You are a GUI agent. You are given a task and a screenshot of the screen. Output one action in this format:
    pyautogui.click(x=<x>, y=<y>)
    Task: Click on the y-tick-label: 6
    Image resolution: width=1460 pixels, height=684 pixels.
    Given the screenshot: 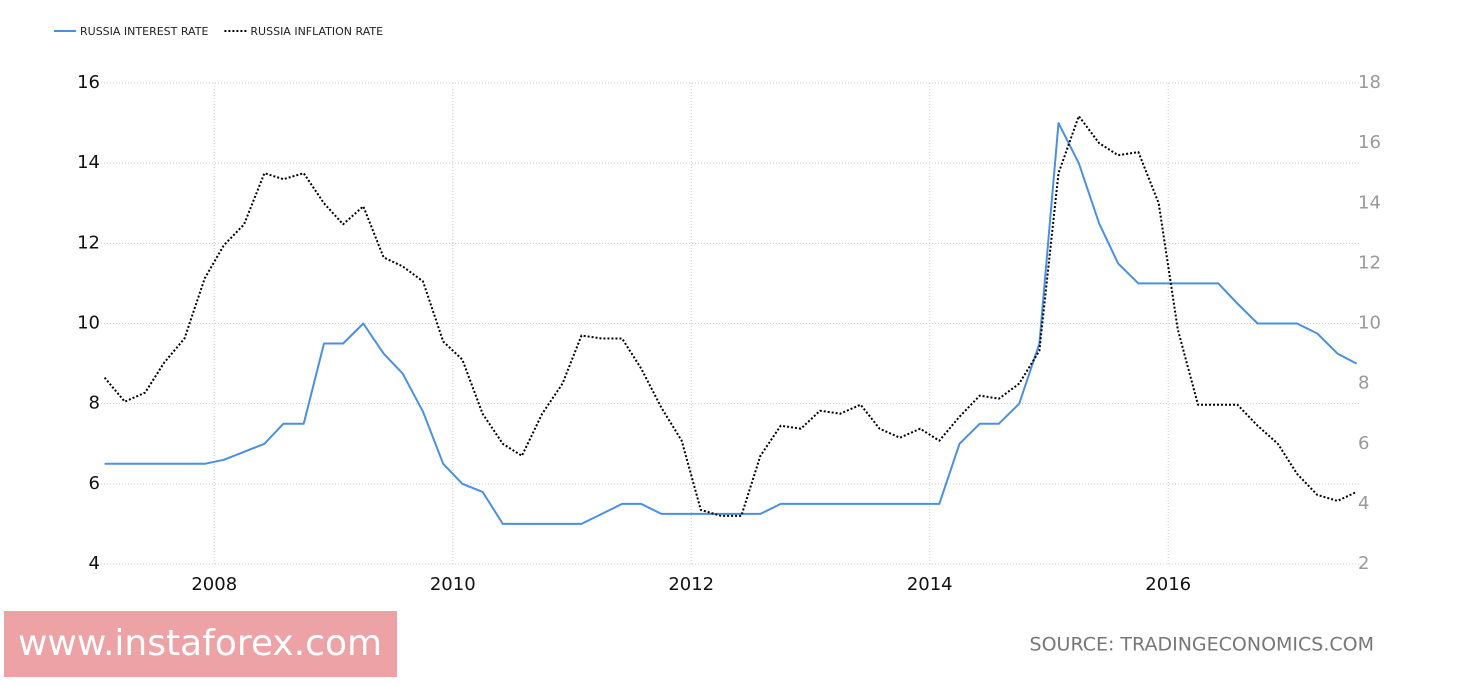 What is the action you would take?
    pyautogui.click(x=94, y=483)
    